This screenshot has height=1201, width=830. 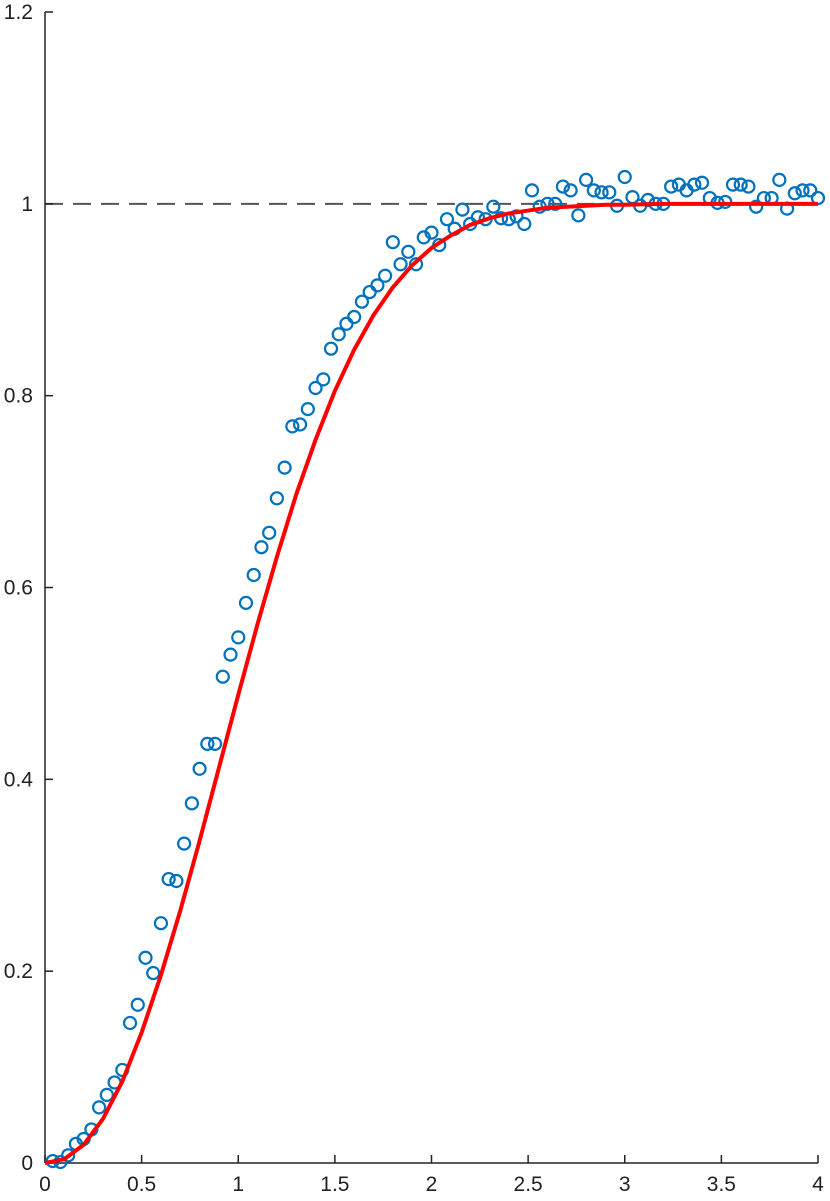 What do you see at coordinates (334, 1184) in the screenshot?
I see `x-tick-label: 1.5` at bounding box center [334, 1184].